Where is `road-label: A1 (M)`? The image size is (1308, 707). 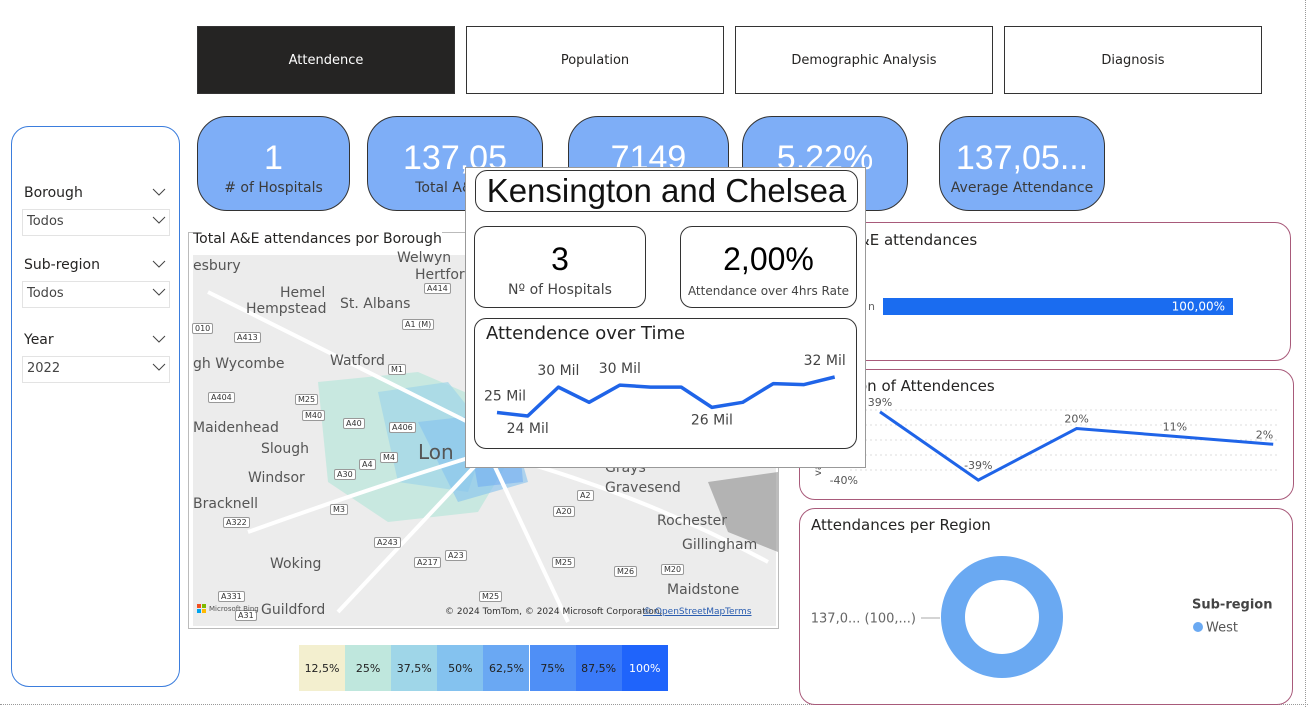
road-label: A1 (M) is located at coordinates (418, 324).